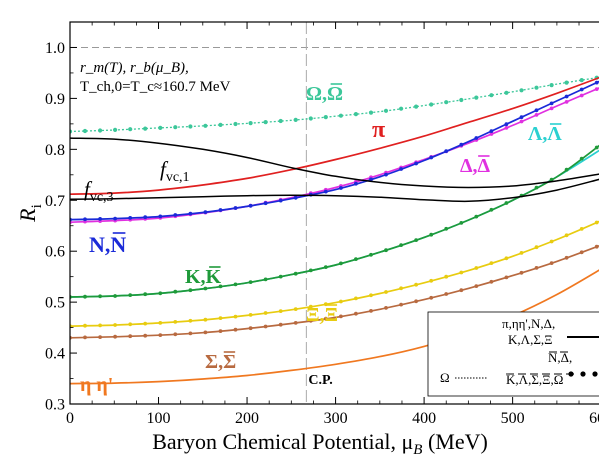  I want to click on y-tick-label: 0.3, so click(55, 405).